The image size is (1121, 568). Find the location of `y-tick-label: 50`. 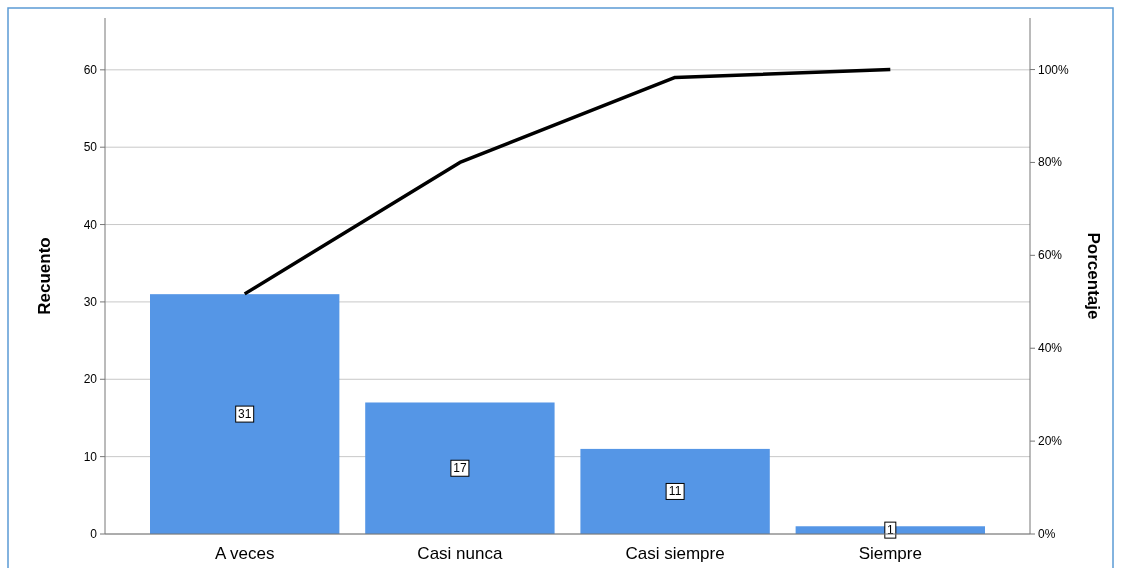

y-tick-label: 50 is located at coordinates (90, 147).